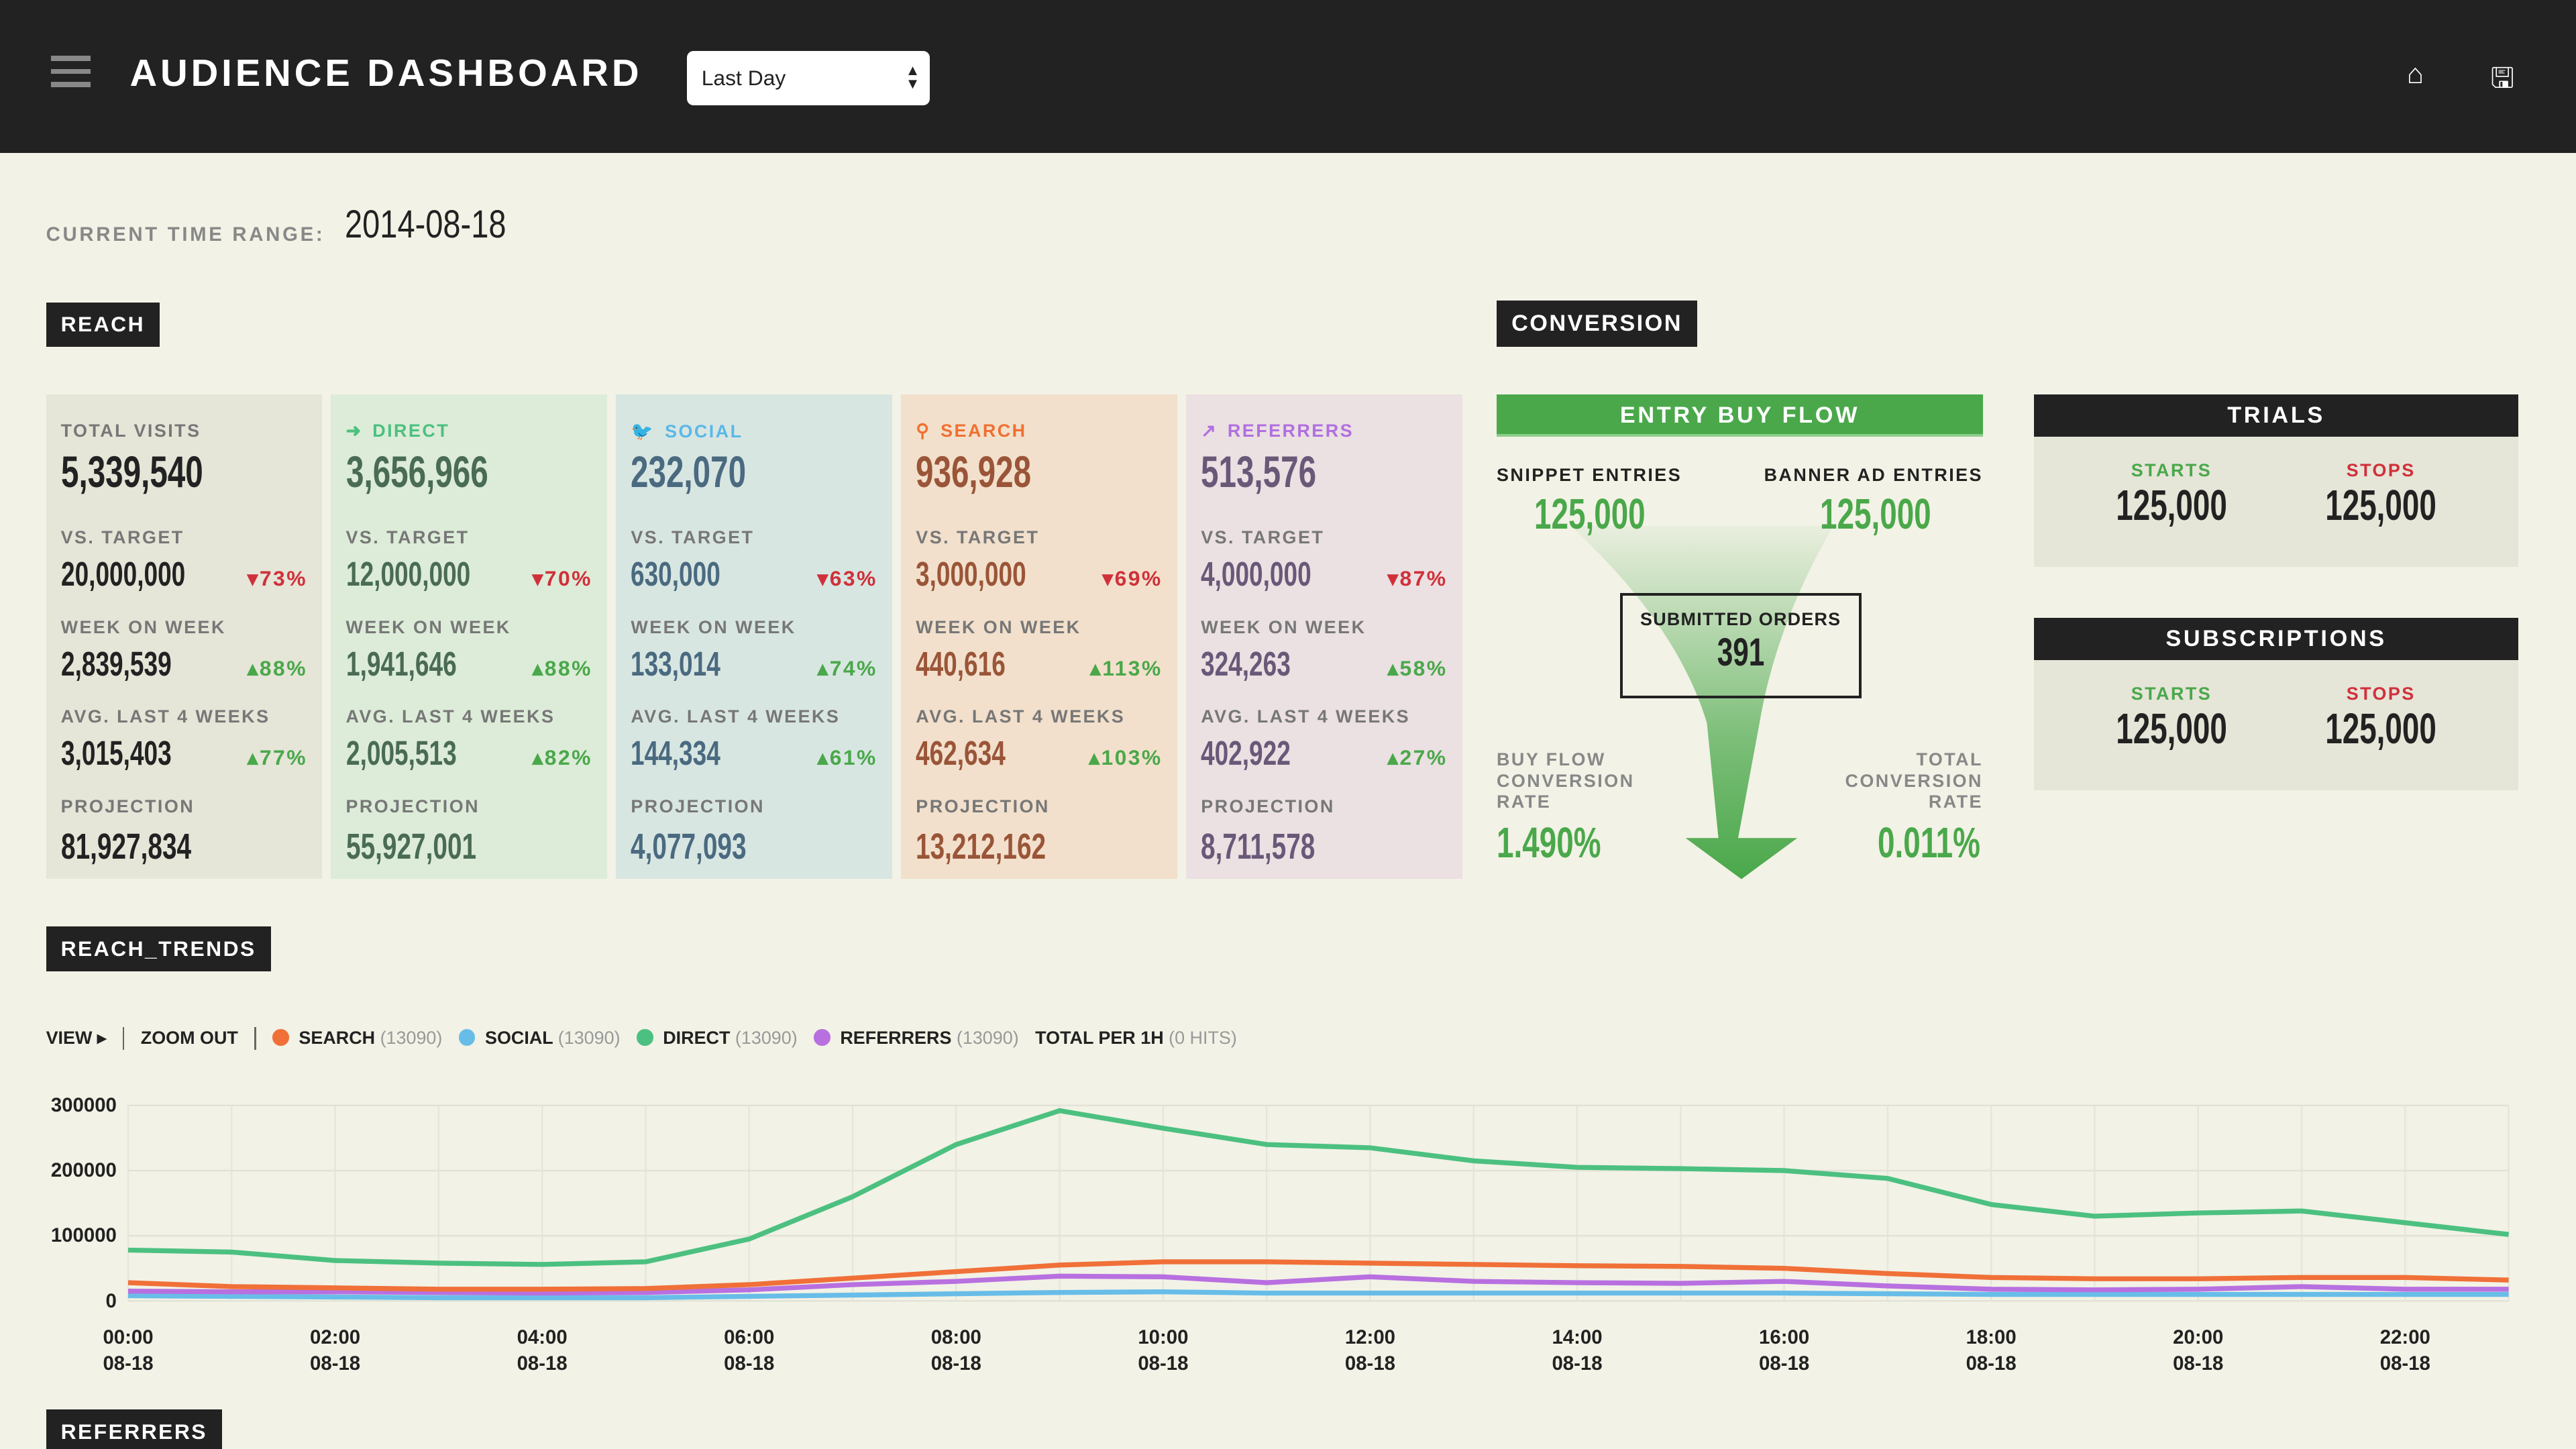 The image size is (2576, 1449). What do you see at coordinates (676, 753) in the screenshot?
I see `avg4-value: 144,334` at bounding box center [676, 753].